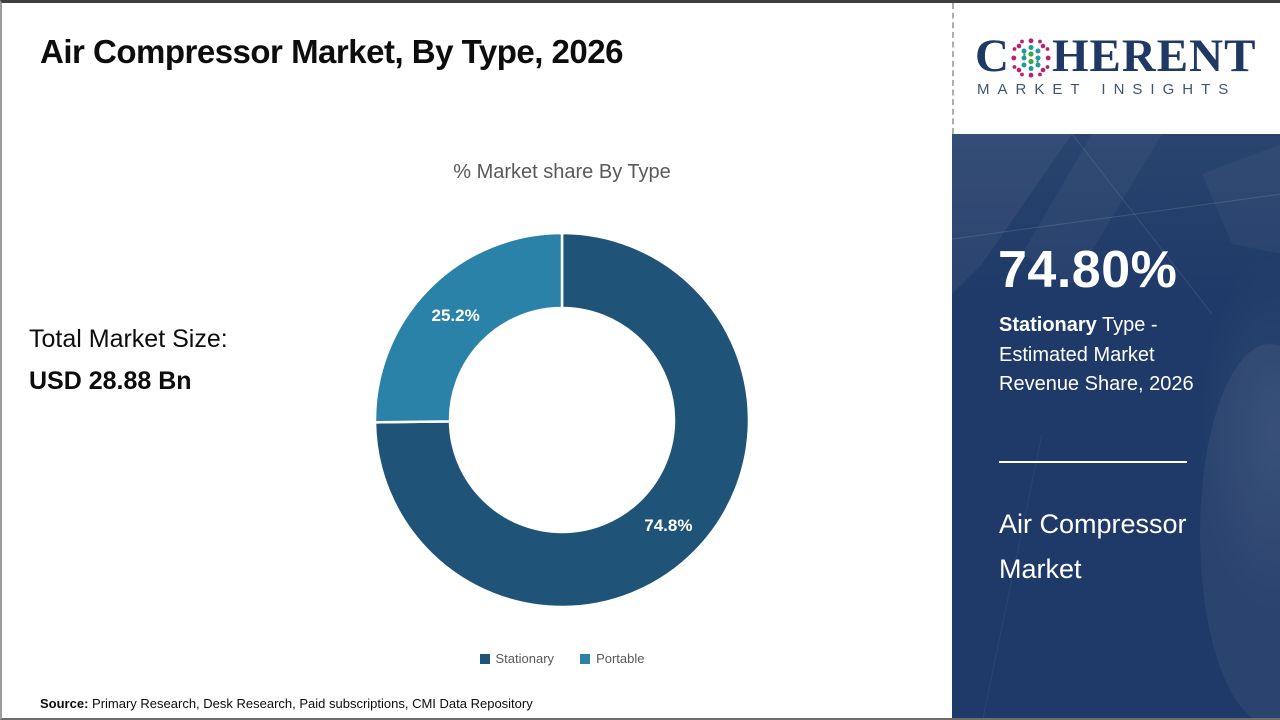 This screenshot has height=720, width=1280. I want to click on stat-desc-bold: Stationary, so click(1048, 325).